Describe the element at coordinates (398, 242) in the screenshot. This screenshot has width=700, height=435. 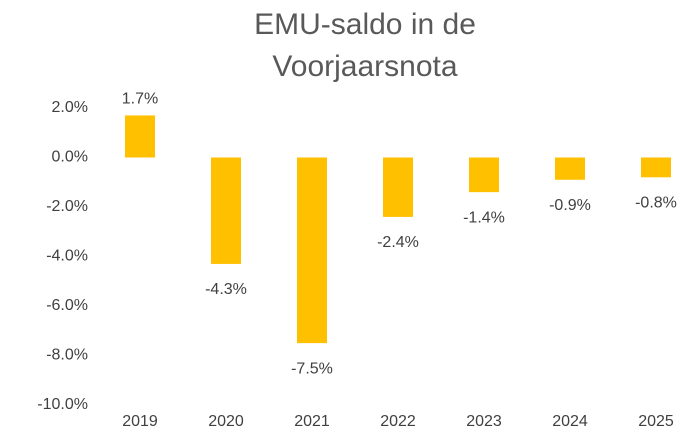
I see `data-label: -2.4%` at that location.